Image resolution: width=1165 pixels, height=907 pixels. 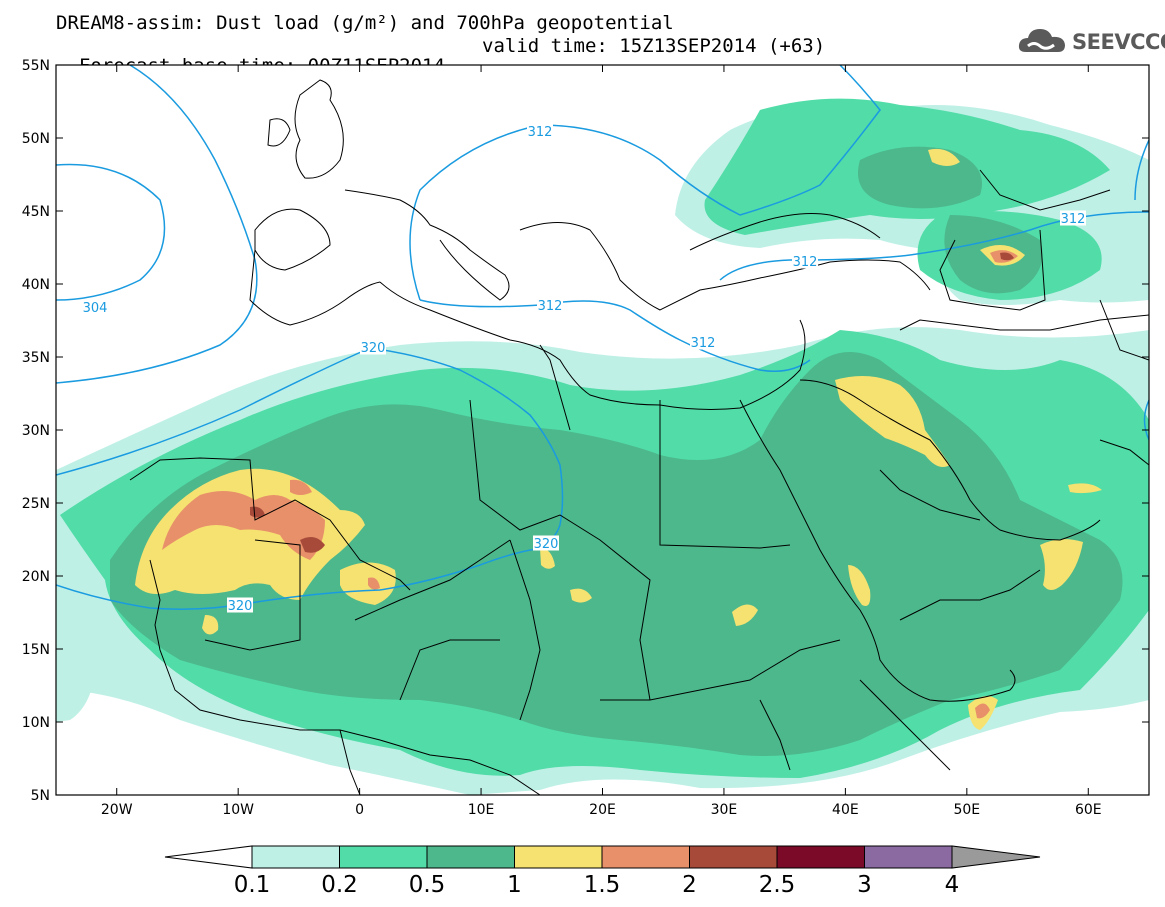 What do you see at coordinates (36, 66) in the screenshot?
I see `lat-label: 55N` at bounding box center [36, 66].